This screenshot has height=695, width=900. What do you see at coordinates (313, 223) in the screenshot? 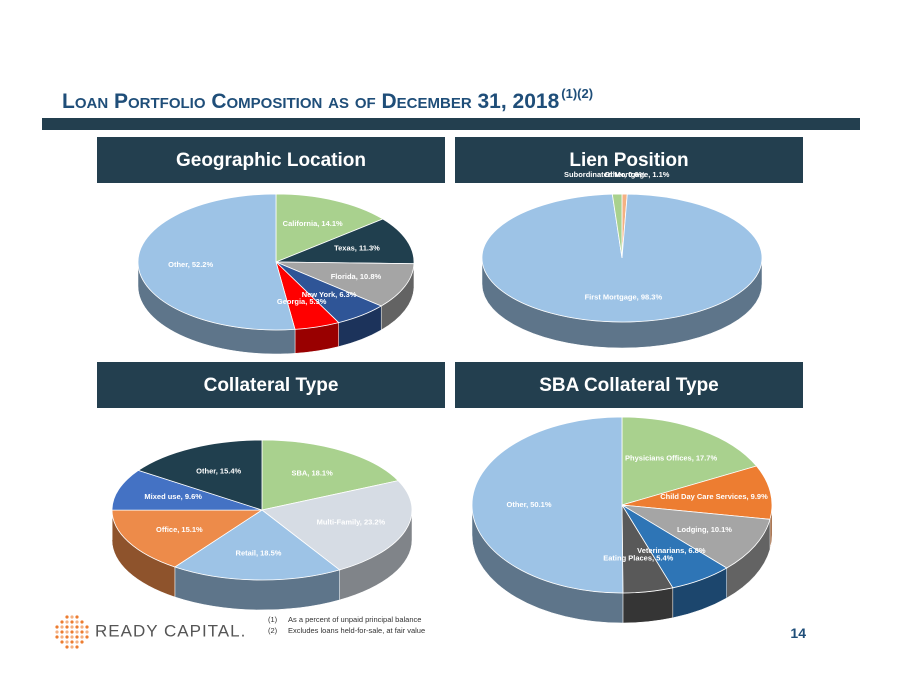
I see `data-label: California, 14.1%` at bounding box center [313, 223].